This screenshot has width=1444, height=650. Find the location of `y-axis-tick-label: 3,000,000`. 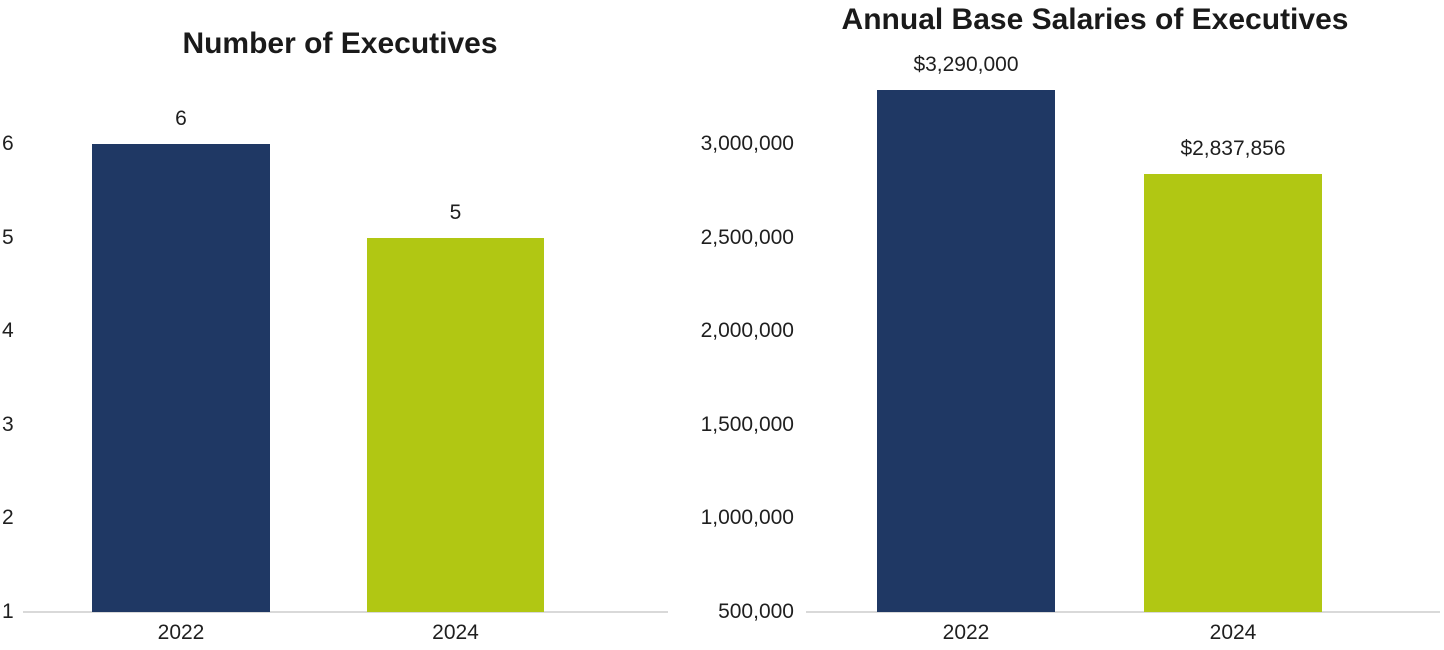

y-axis-tick-label: 3,000,000 is located at coordinates (747, 143).